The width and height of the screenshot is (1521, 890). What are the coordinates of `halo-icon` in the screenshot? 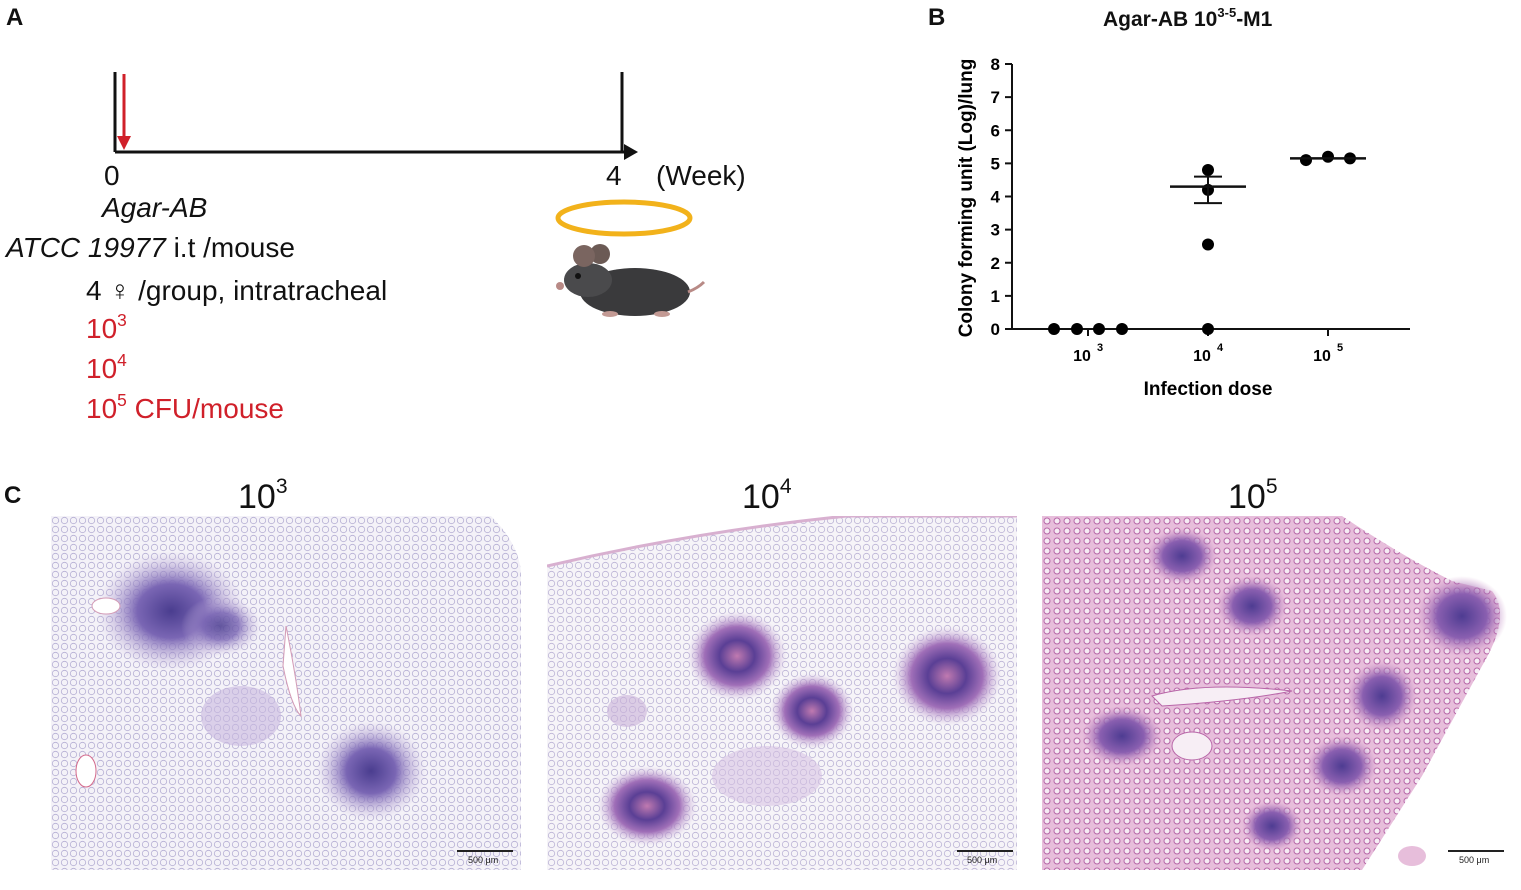 It's located at (624, 218).